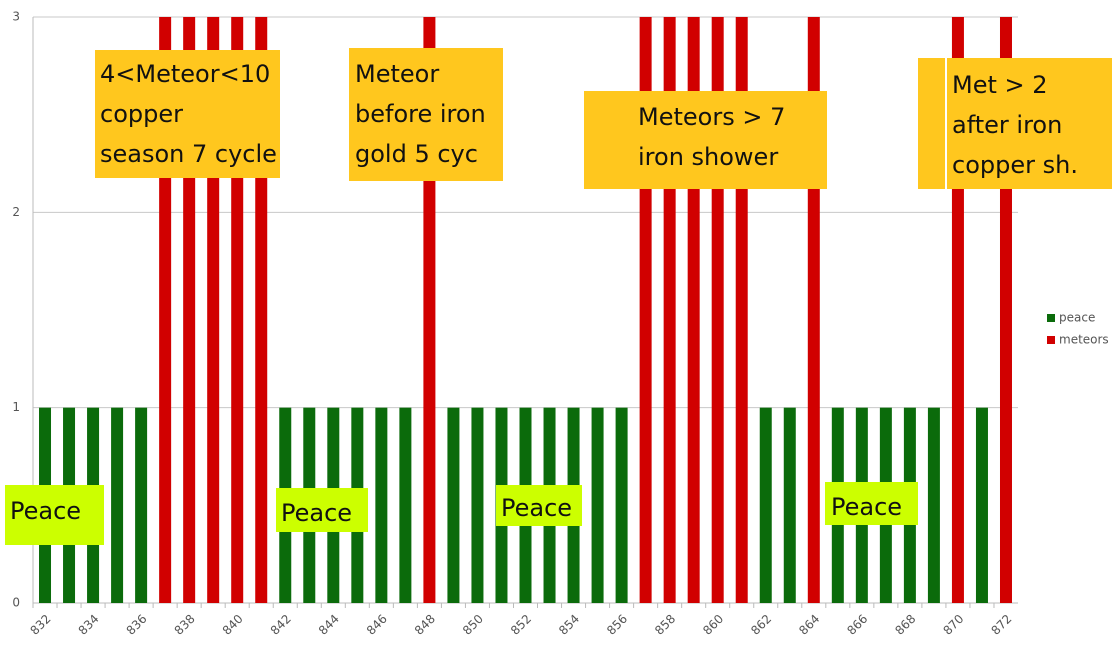 The width and height of the screenshot is (1114, 648). I want to click on annotation-text: season 7 cycle, so click(188, 154).